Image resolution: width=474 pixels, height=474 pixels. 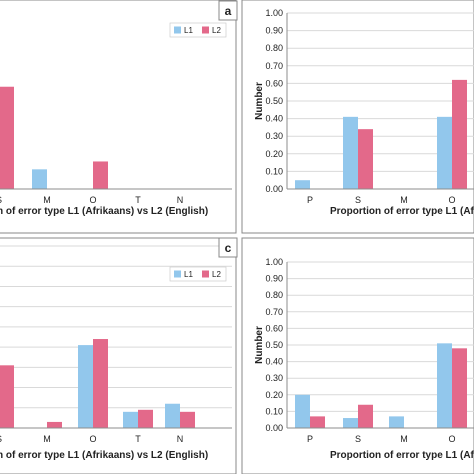 What do you see at coordinates (317, 422) in the screenshot?
I see `bar-l2-p` at bounding box center [317, 422].